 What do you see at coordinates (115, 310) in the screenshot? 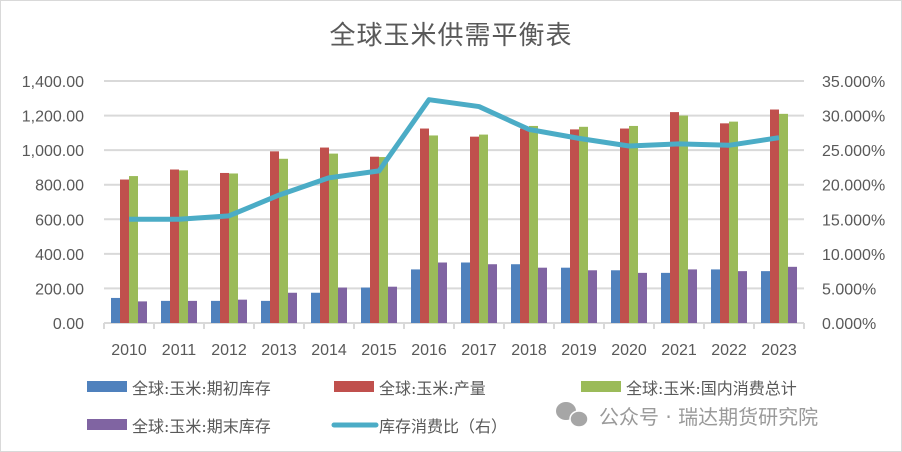
I see `bar-1-2010` at bounding box center [115, 310].